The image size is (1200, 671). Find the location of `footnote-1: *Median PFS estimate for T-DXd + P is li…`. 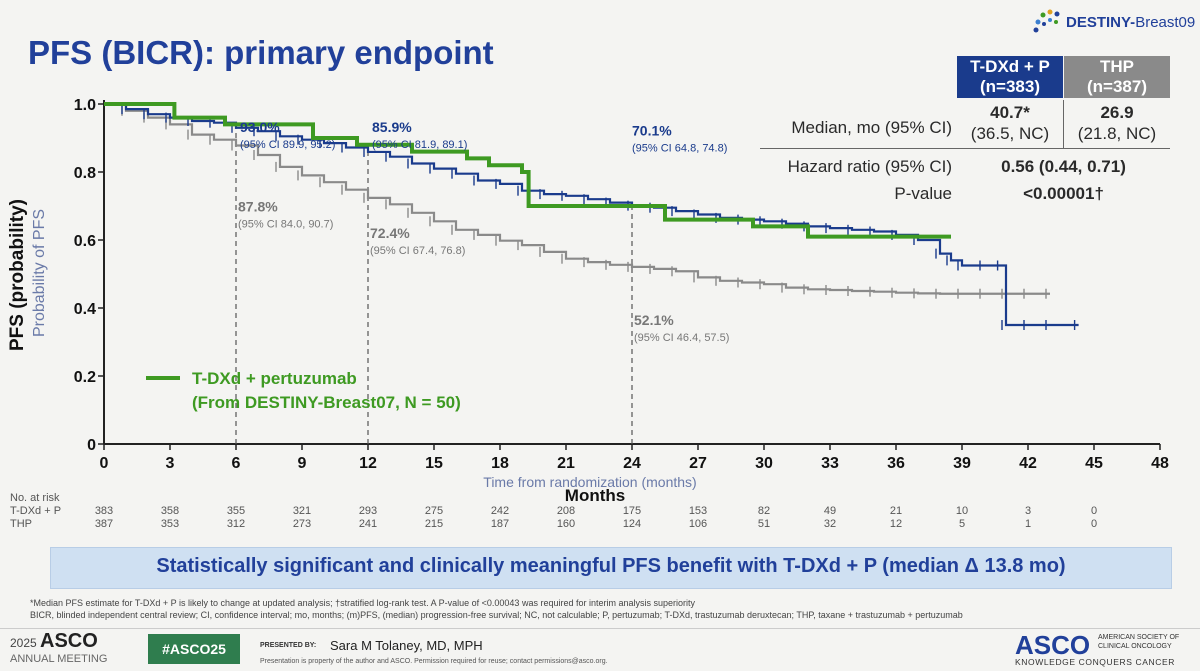

footnote-1: *Median PFS estimate for T-DXd + P is li… is located at coordinates (363, 603).